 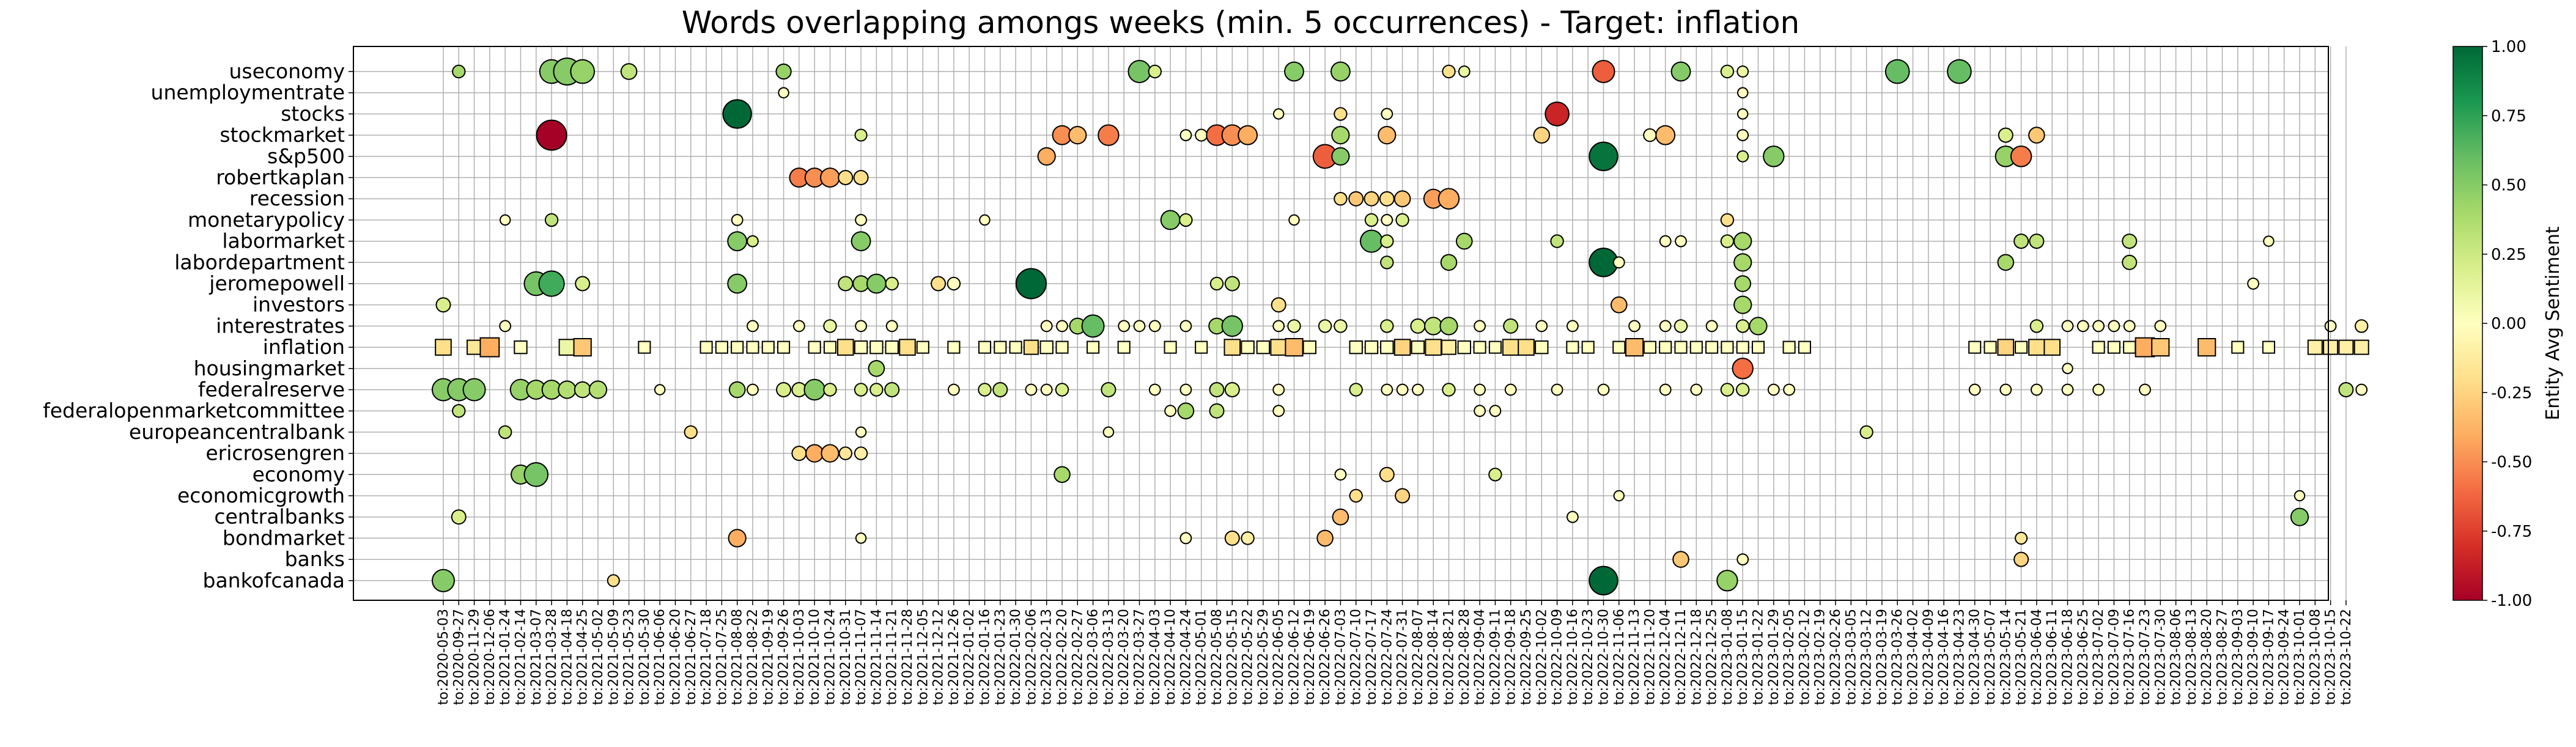 I want to click on x-tick-label: to:2022-10-23, so click(x=1588, y=657).